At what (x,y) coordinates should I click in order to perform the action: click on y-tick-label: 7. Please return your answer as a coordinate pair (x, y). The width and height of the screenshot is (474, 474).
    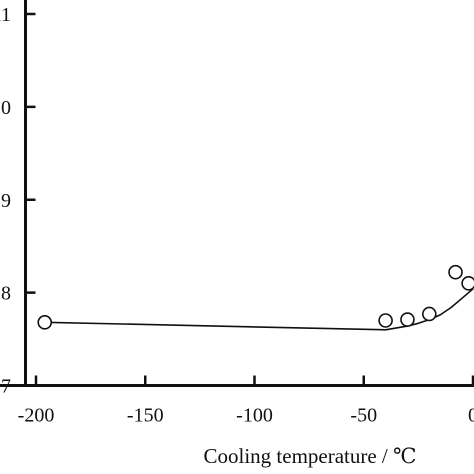
    Looking at the image, I should click on (6, 387).